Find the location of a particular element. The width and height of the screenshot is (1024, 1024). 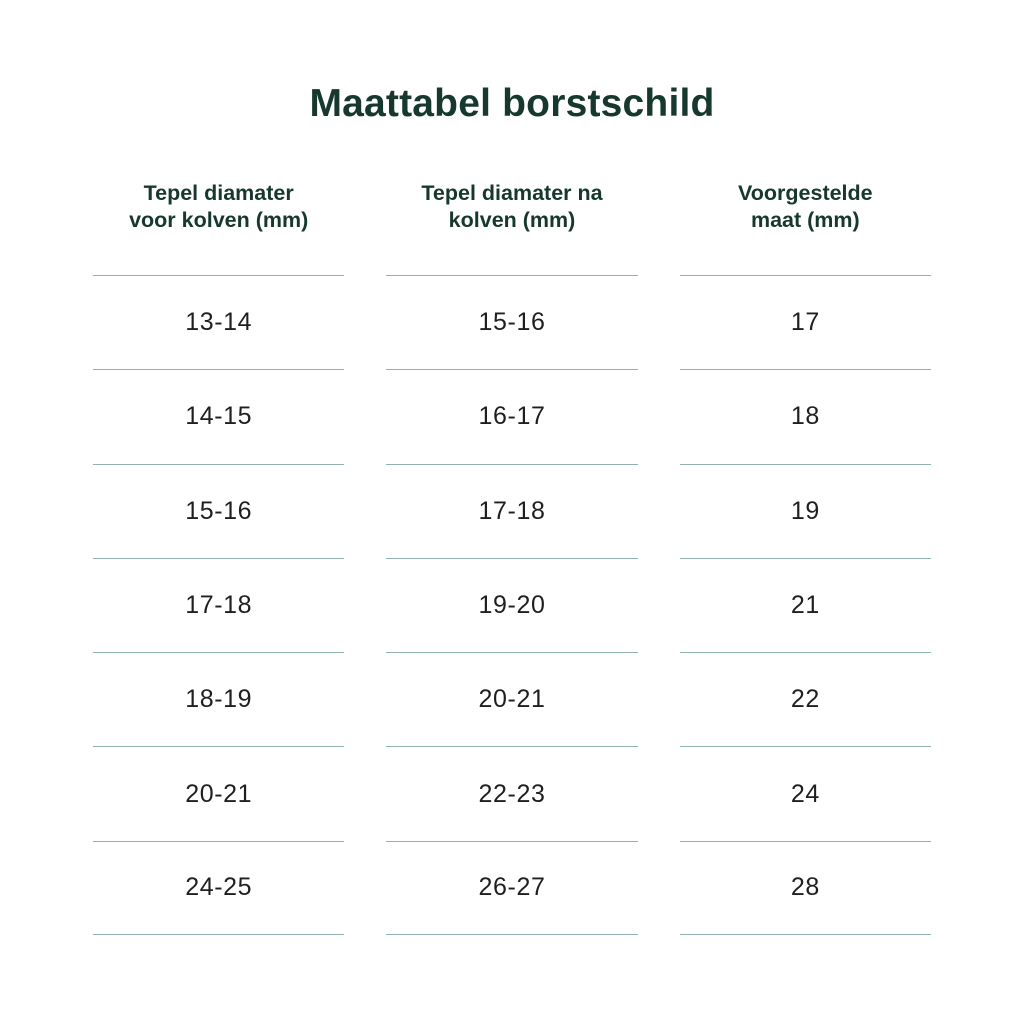

table-cell: 17 is located at coordinates (805, 322).